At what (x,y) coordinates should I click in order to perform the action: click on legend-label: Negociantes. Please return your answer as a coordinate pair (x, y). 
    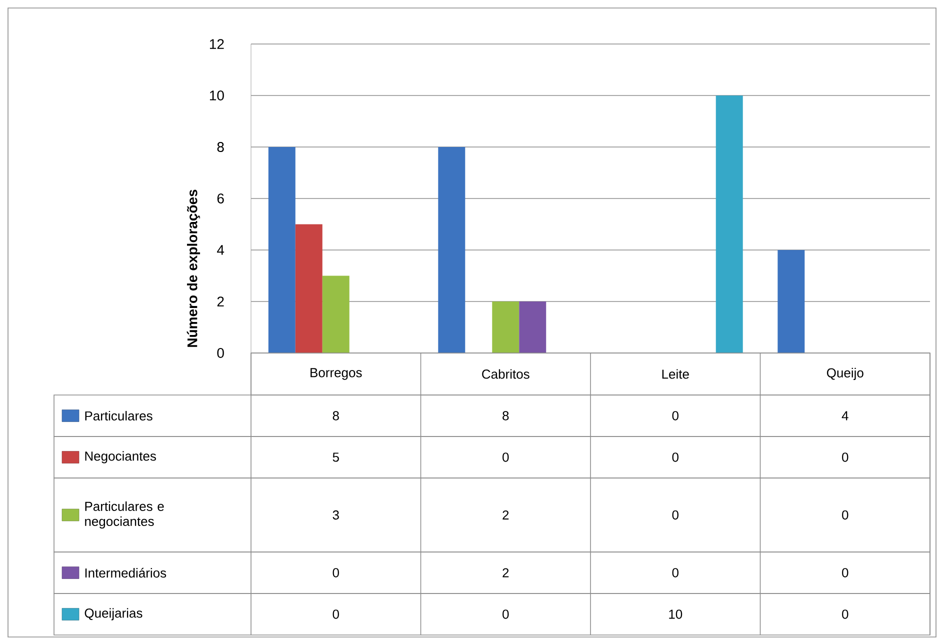
    Looking at the image, I should click on (120, 457).